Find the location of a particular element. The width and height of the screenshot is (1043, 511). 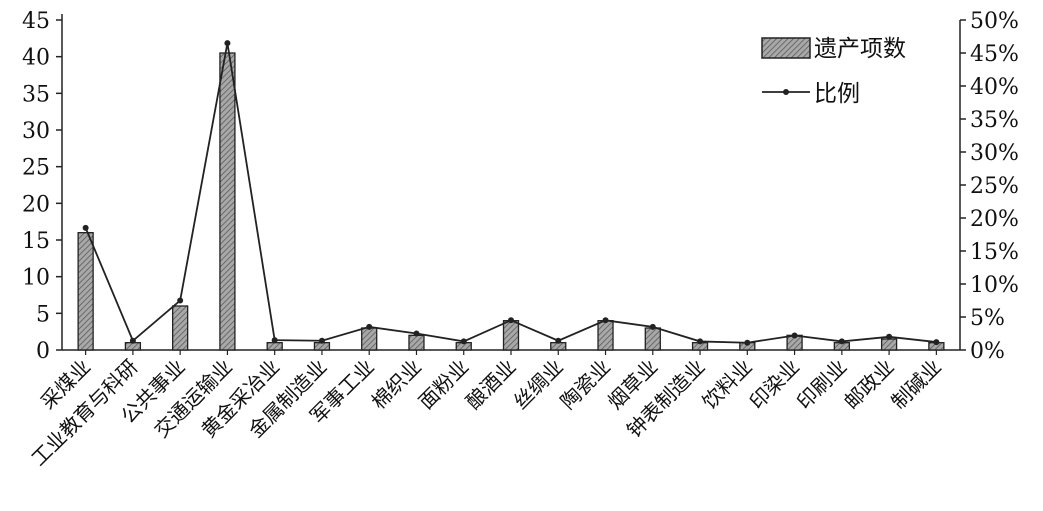

right-y-axis: 0% 5% 10% 15% 20% 25% 30% 35% 40% 45% 50% is located at coordinates (989, 186).